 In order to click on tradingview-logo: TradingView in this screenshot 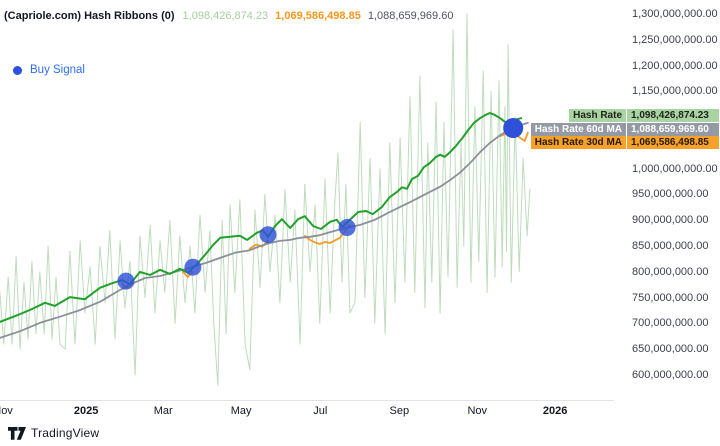, I will do `click(53, 433)`.